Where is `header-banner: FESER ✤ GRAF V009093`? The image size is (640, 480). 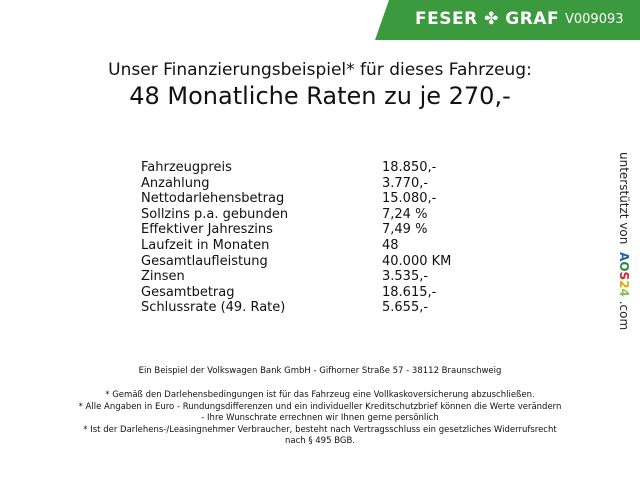
header-banner: FESER ✤ GRAF V009093 is located at coordinates (507, 20).